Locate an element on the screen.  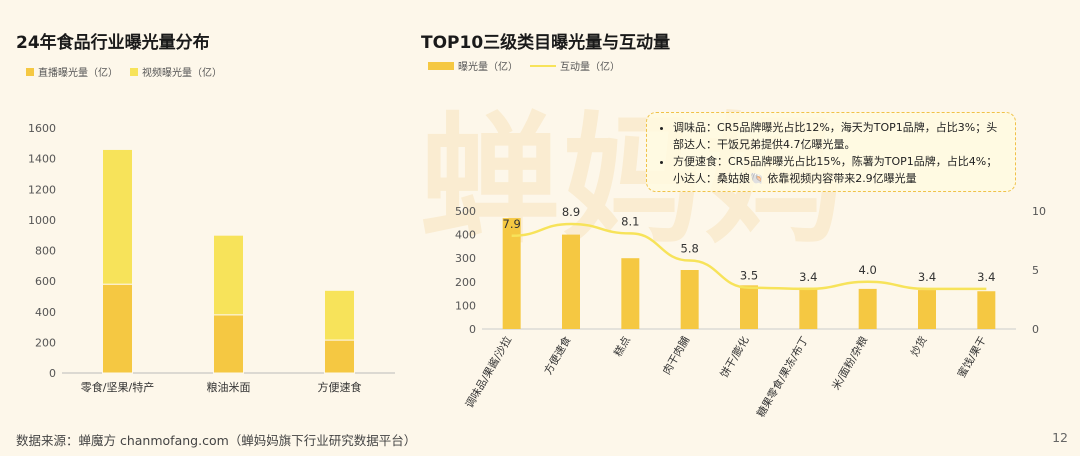
legend-item-video: 视频曝光量（亿） is located at coordinates (176, 71).